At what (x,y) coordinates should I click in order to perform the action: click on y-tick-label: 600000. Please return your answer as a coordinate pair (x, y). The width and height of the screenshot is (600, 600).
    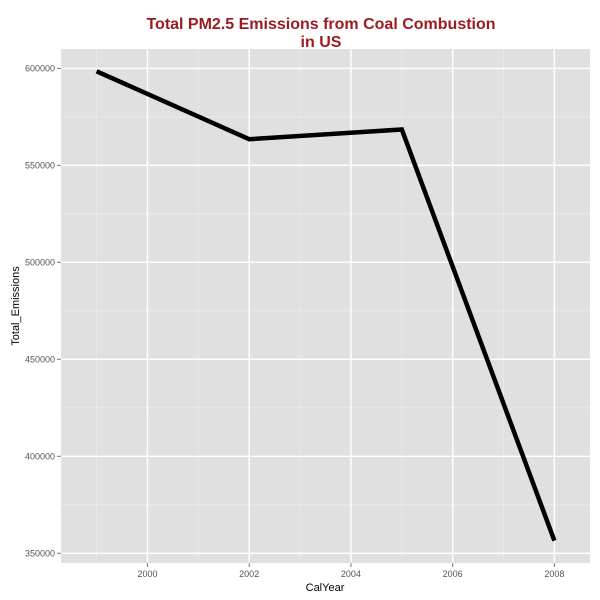
    Looking at the image, I should click on (40, 68).